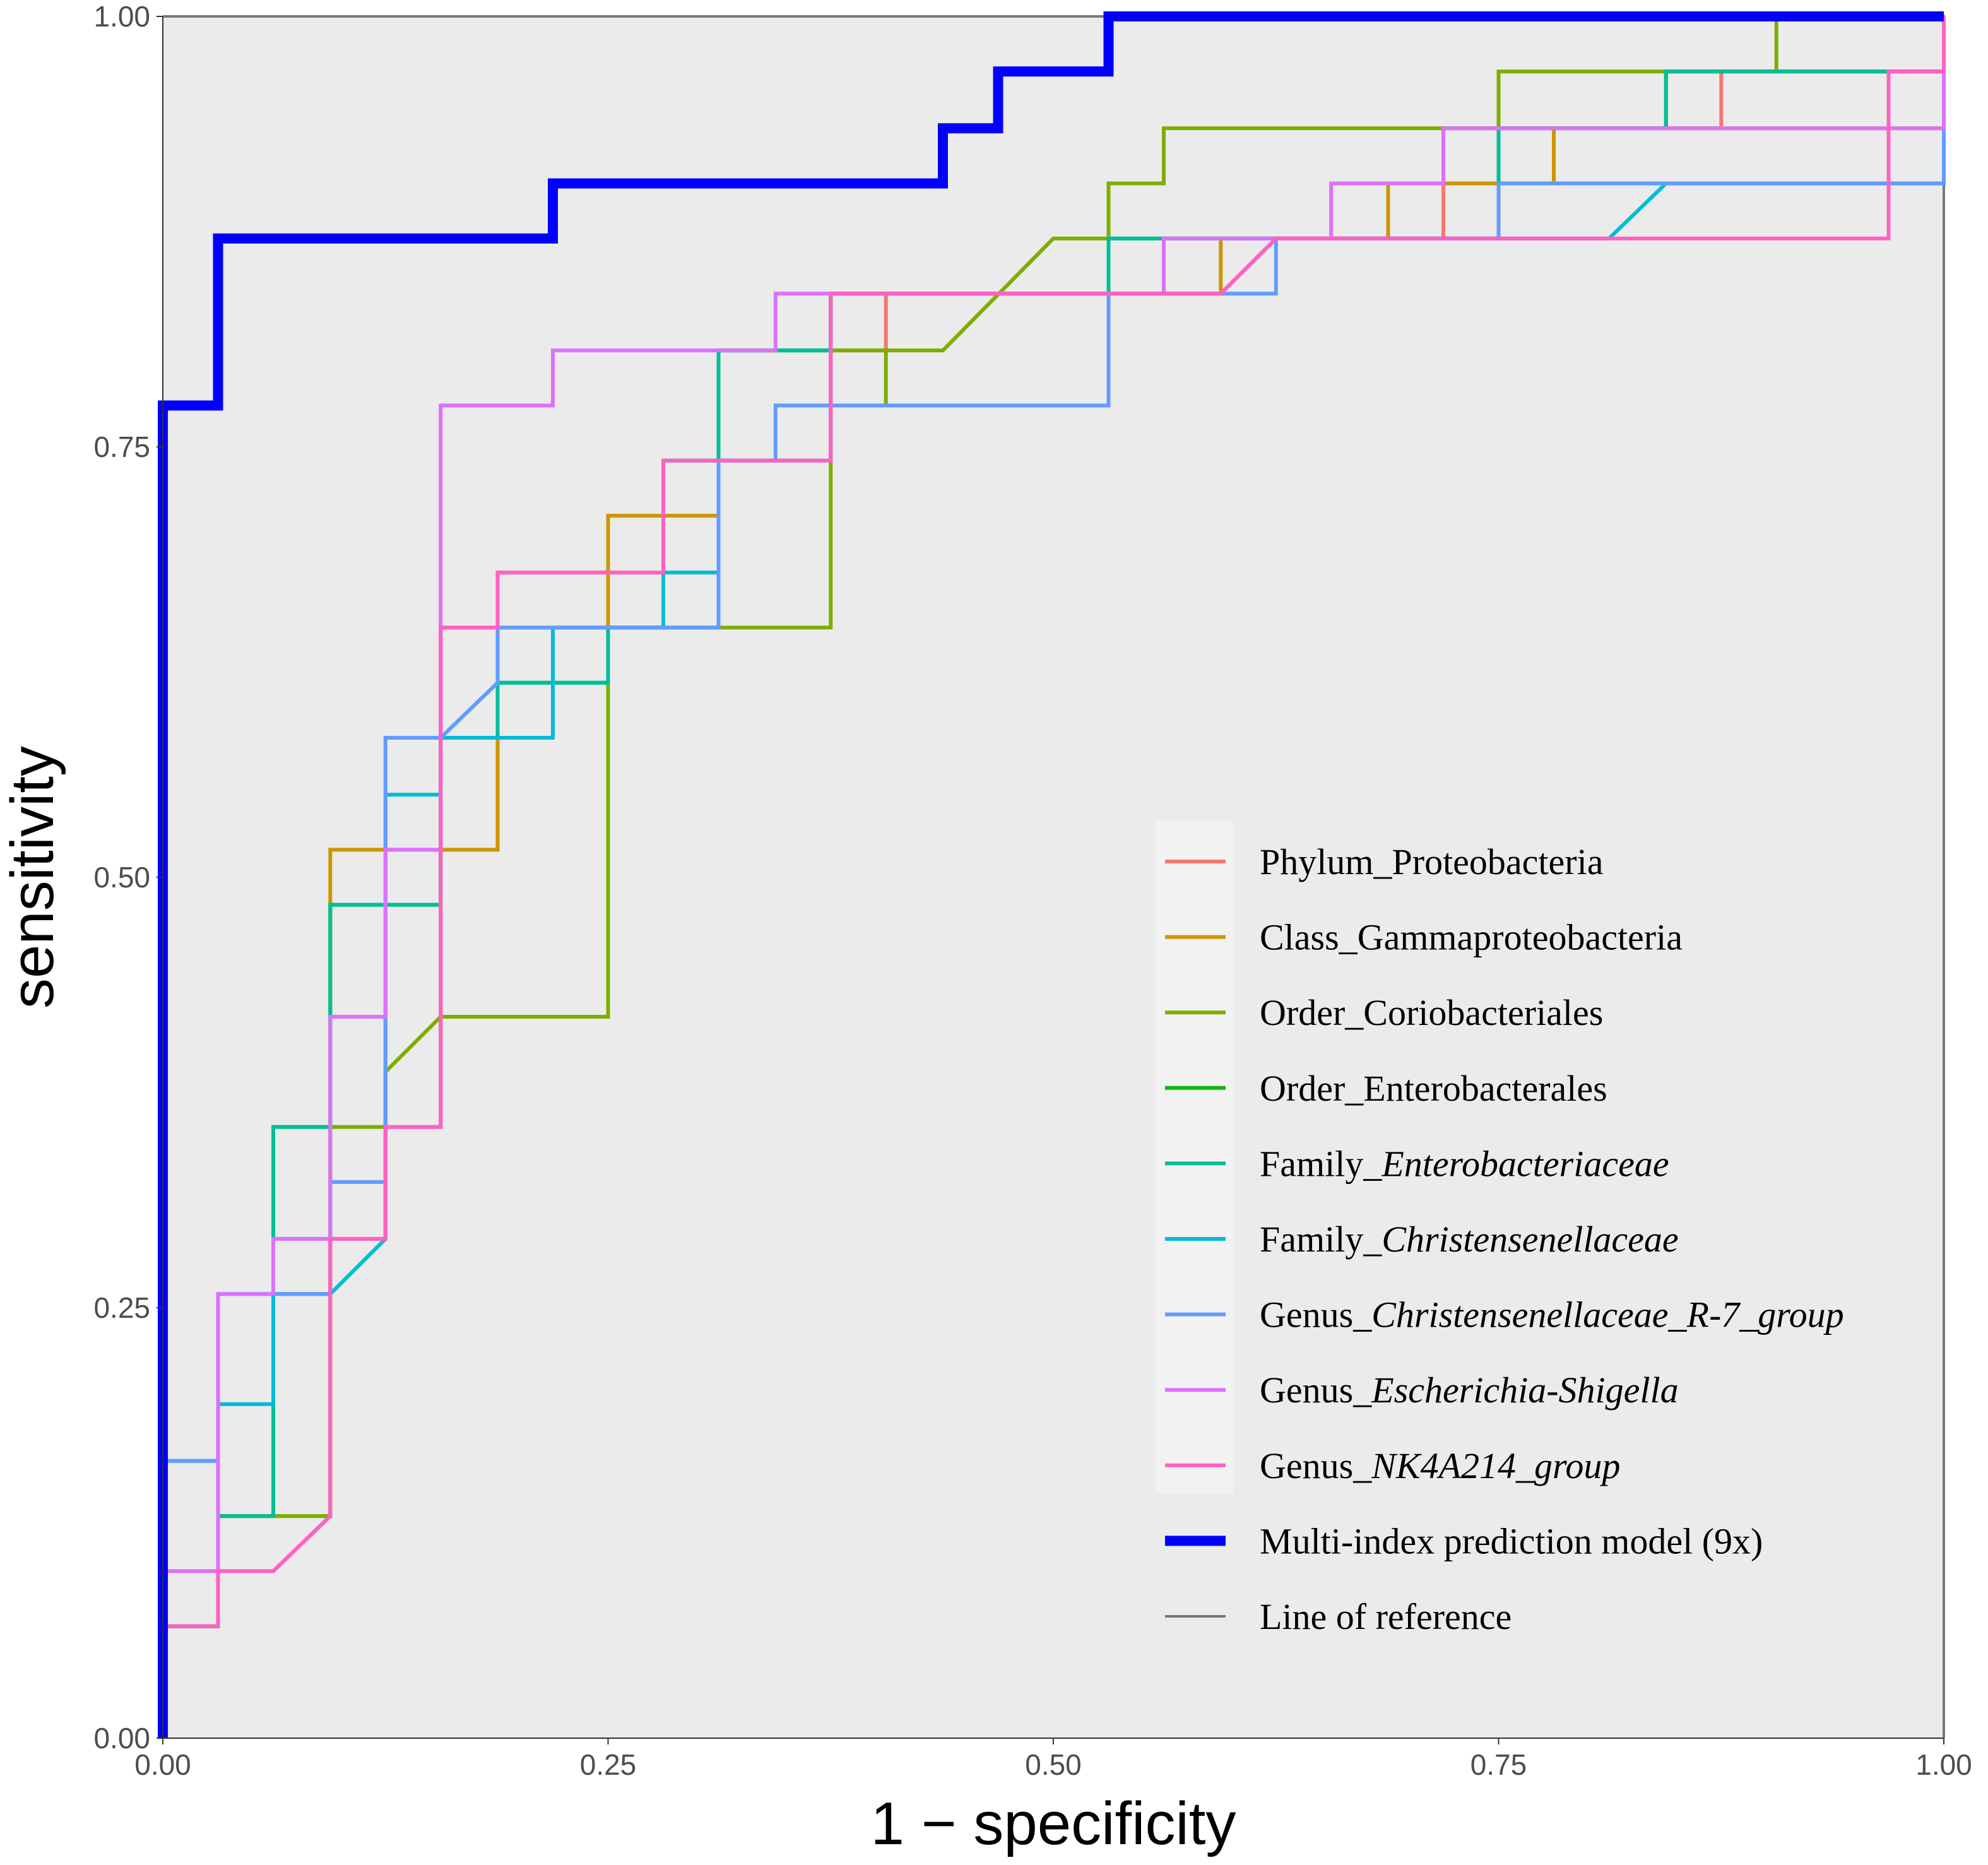 Image resolution: width=1988 pixels, height=1865 pixels. What do you see at coordinates (1520, 937) in the screenshot?
I see `legend-label-part: Gammaproteobacteria` at bounding box center [1520, 937].